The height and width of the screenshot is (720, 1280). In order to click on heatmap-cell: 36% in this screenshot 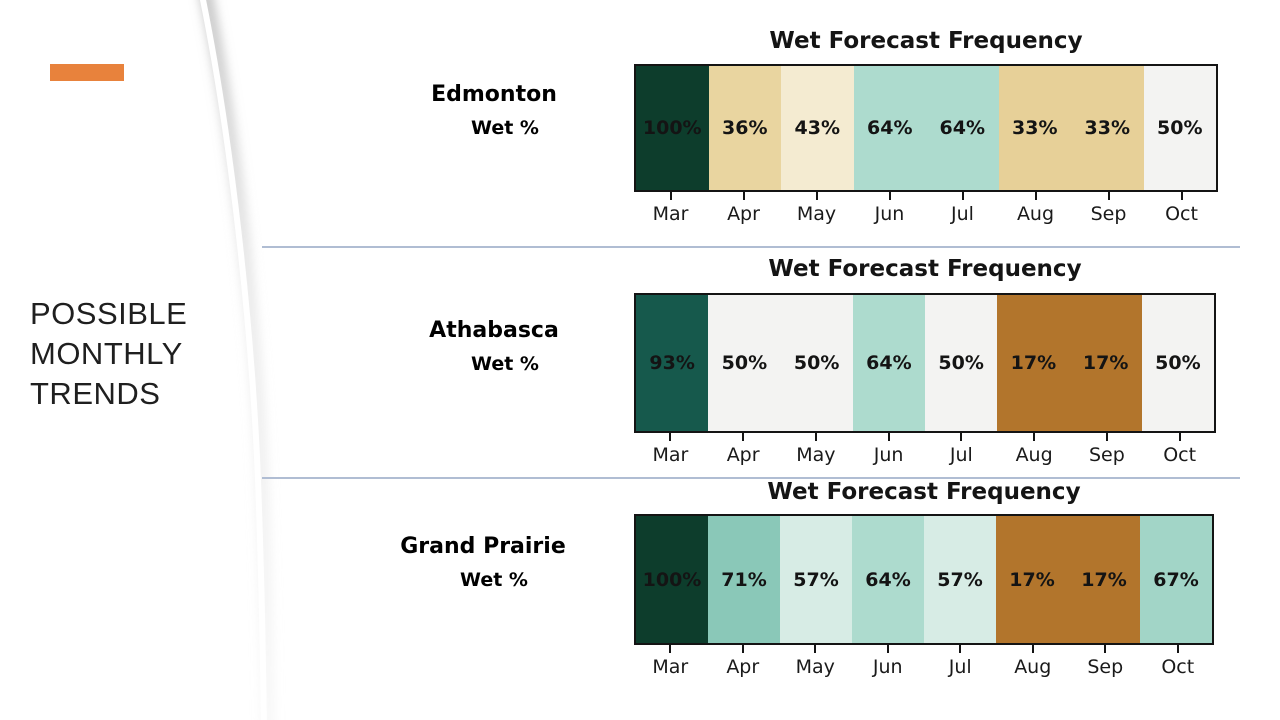, I will do `click(744, 128)`.